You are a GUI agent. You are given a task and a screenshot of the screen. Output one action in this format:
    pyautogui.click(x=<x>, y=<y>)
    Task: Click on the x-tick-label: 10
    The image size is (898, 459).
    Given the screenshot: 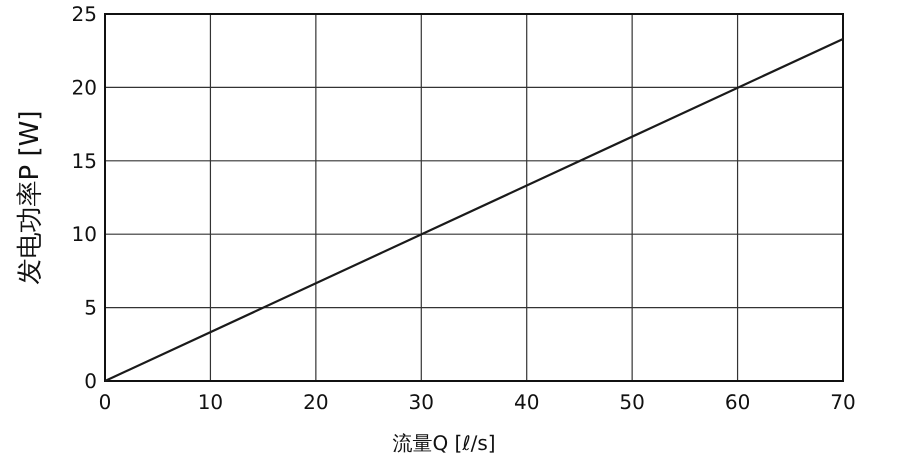 What is the action you would take?
    pyautogui.click(x=211, y=402)
    